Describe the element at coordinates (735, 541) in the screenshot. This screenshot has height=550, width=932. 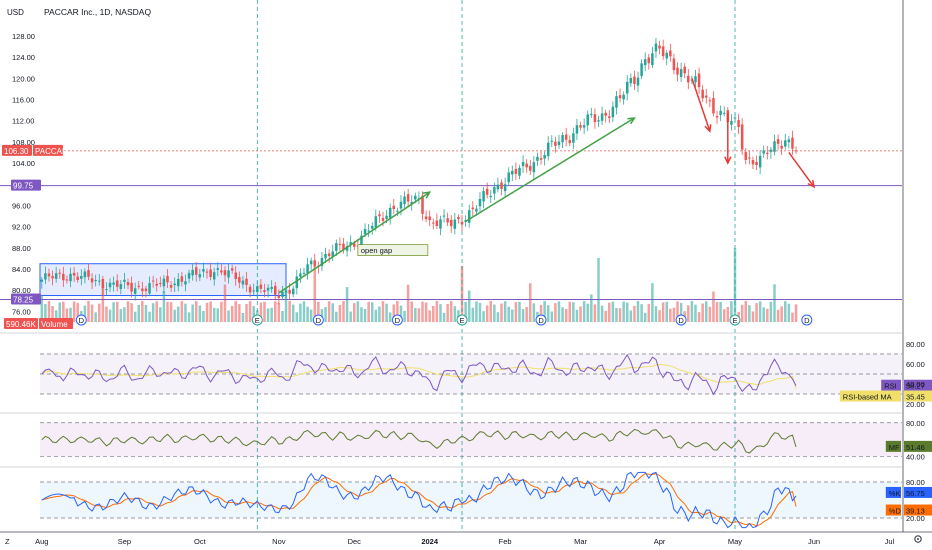
I see `time-tick-label: May` at that location.